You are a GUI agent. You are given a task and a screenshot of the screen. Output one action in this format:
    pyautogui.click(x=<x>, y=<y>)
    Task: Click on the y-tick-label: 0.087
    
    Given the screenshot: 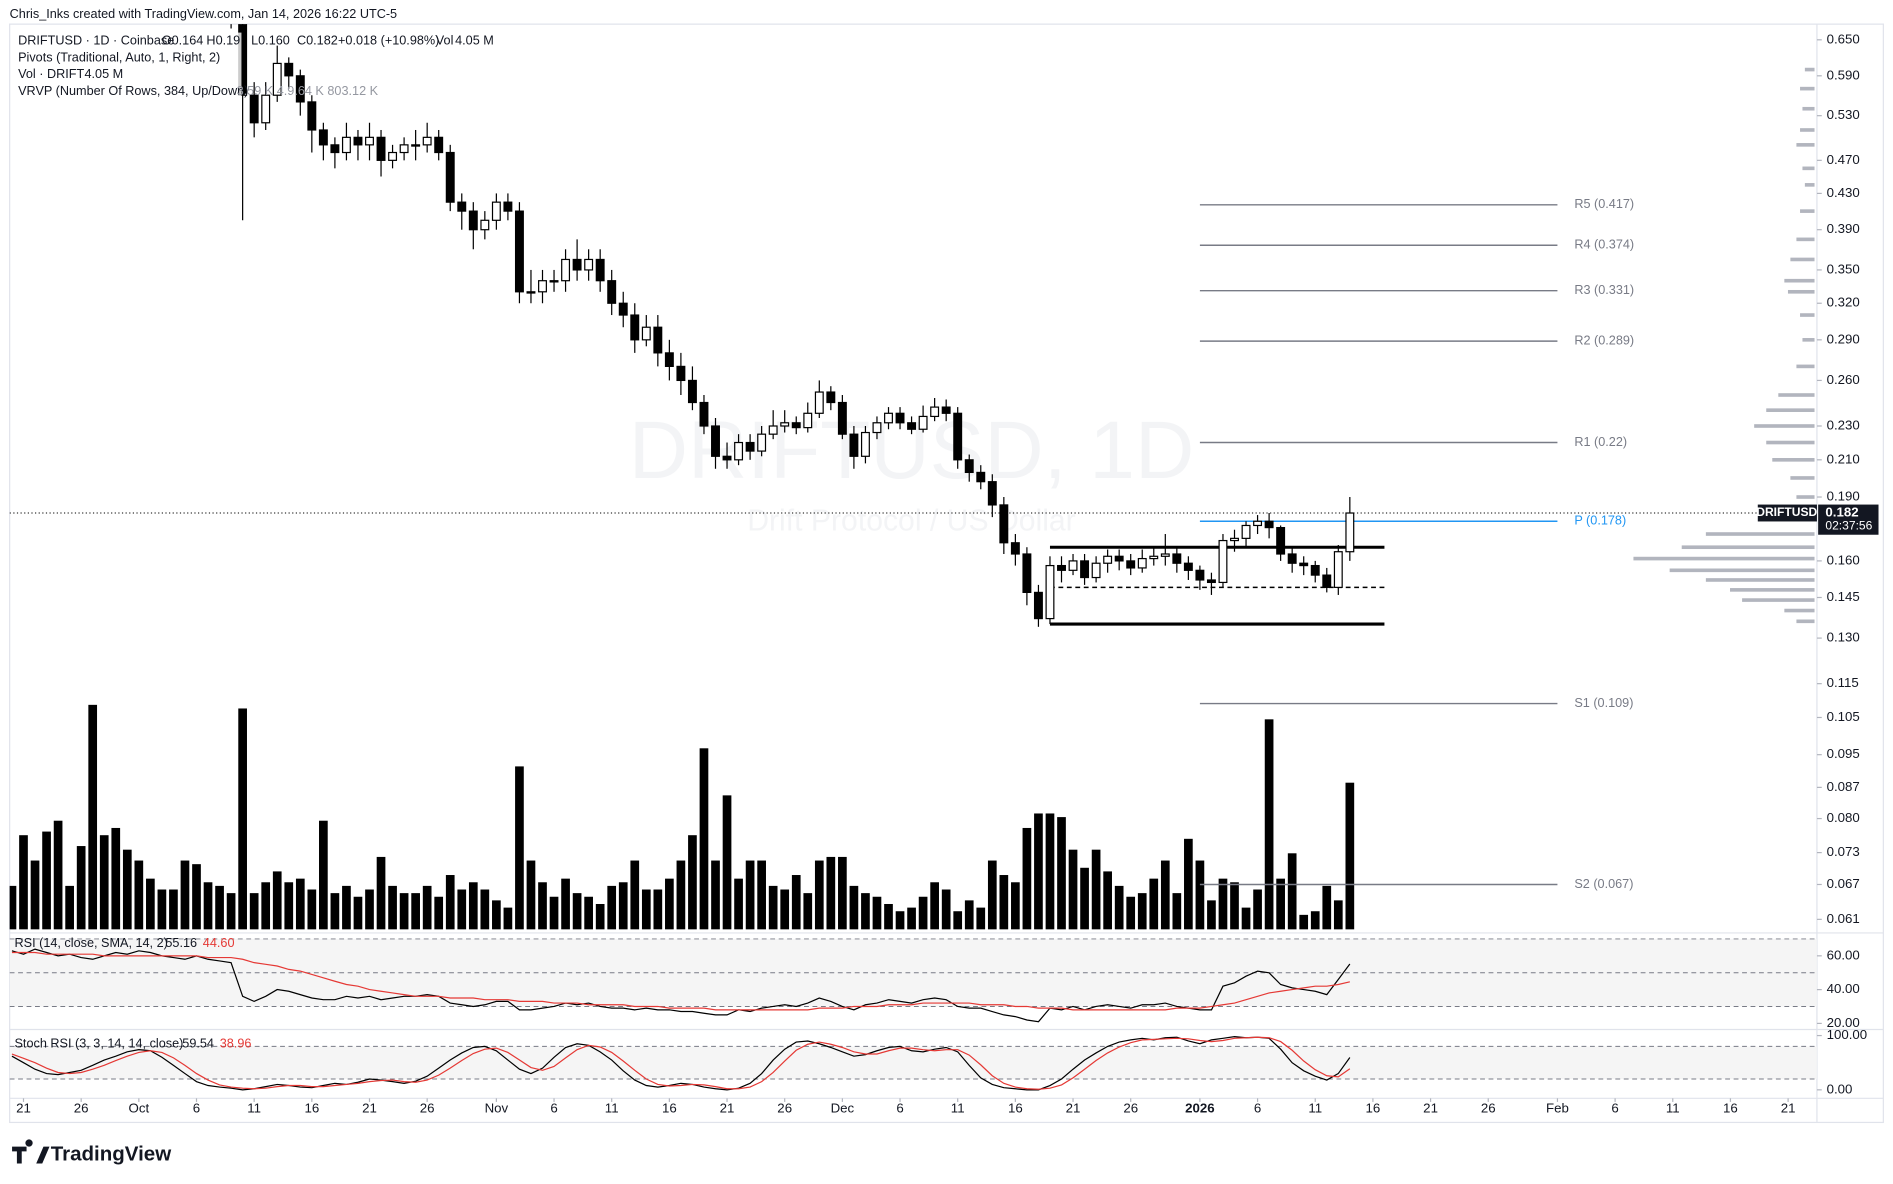 What is the action you would take?
    pyautogui.click(x=1843, y=786)
    